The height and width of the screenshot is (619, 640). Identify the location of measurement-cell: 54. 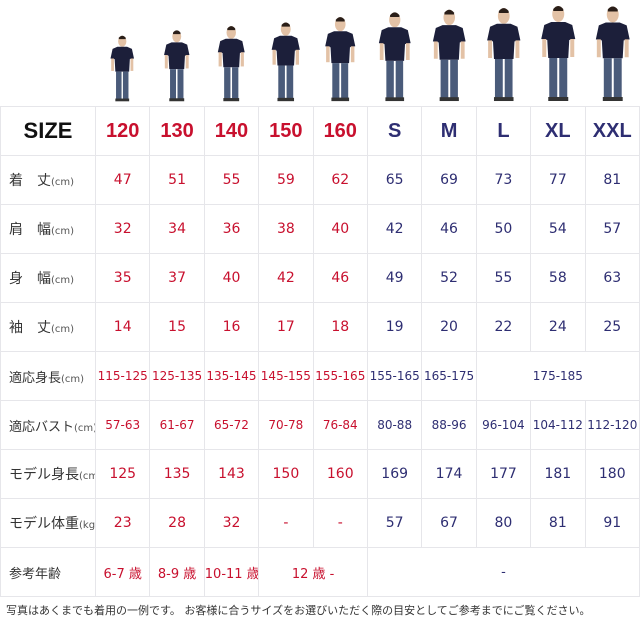
(558, 229).